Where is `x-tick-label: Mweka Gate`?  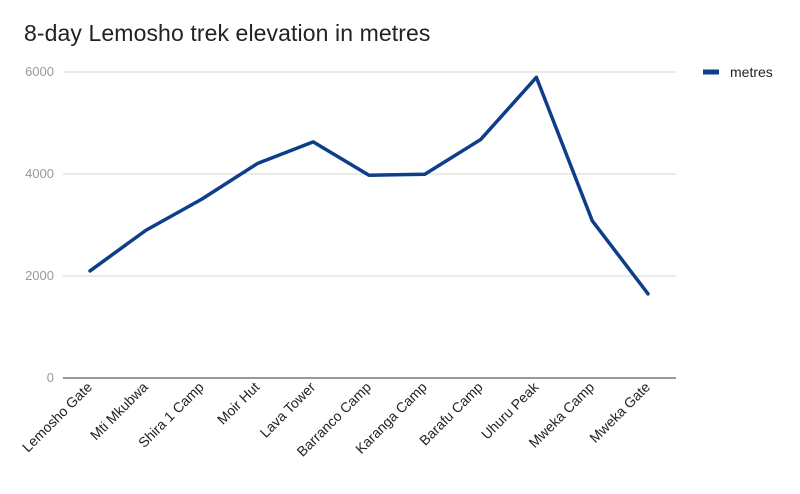
x-tick-label: Mweka Gate is located at coordinates (619, 412).